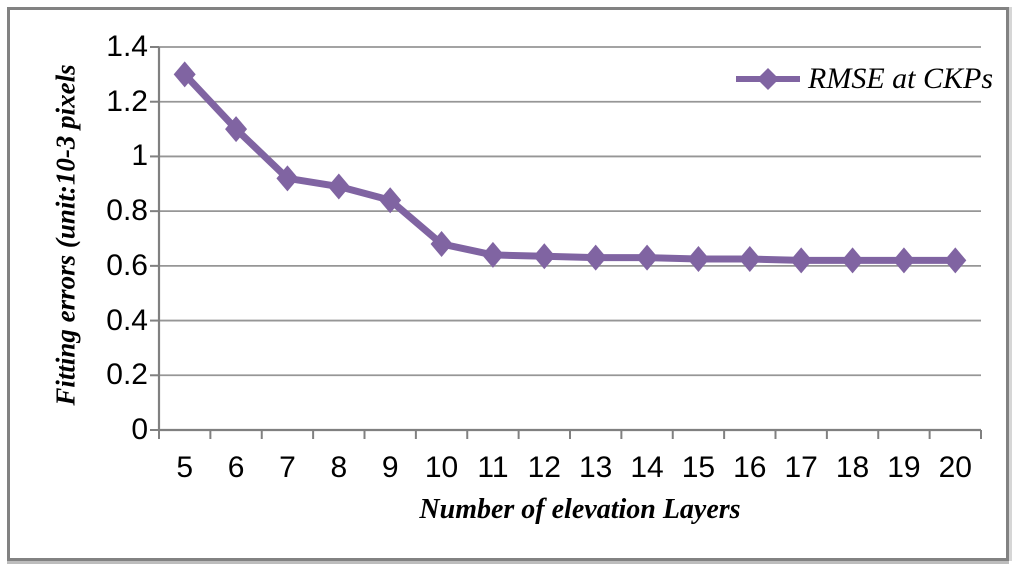  I want to click on legend-line-marker-icon, so click(768, 79).